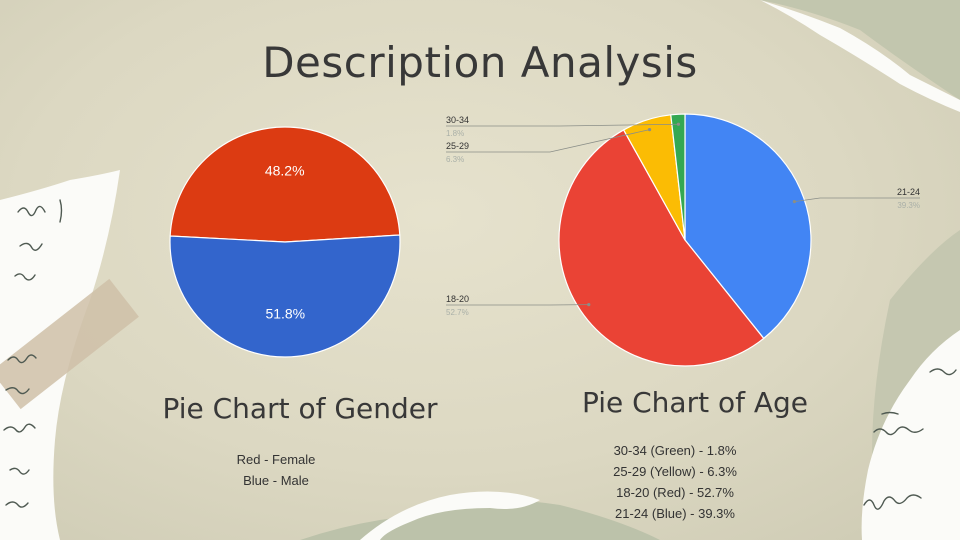 The image size is (960, 540). Describe the element at coordinates (675, 450) in the screenshot. I see `age-legend-item-30-34: 30-34 (Green) - 1.8%` at that location.